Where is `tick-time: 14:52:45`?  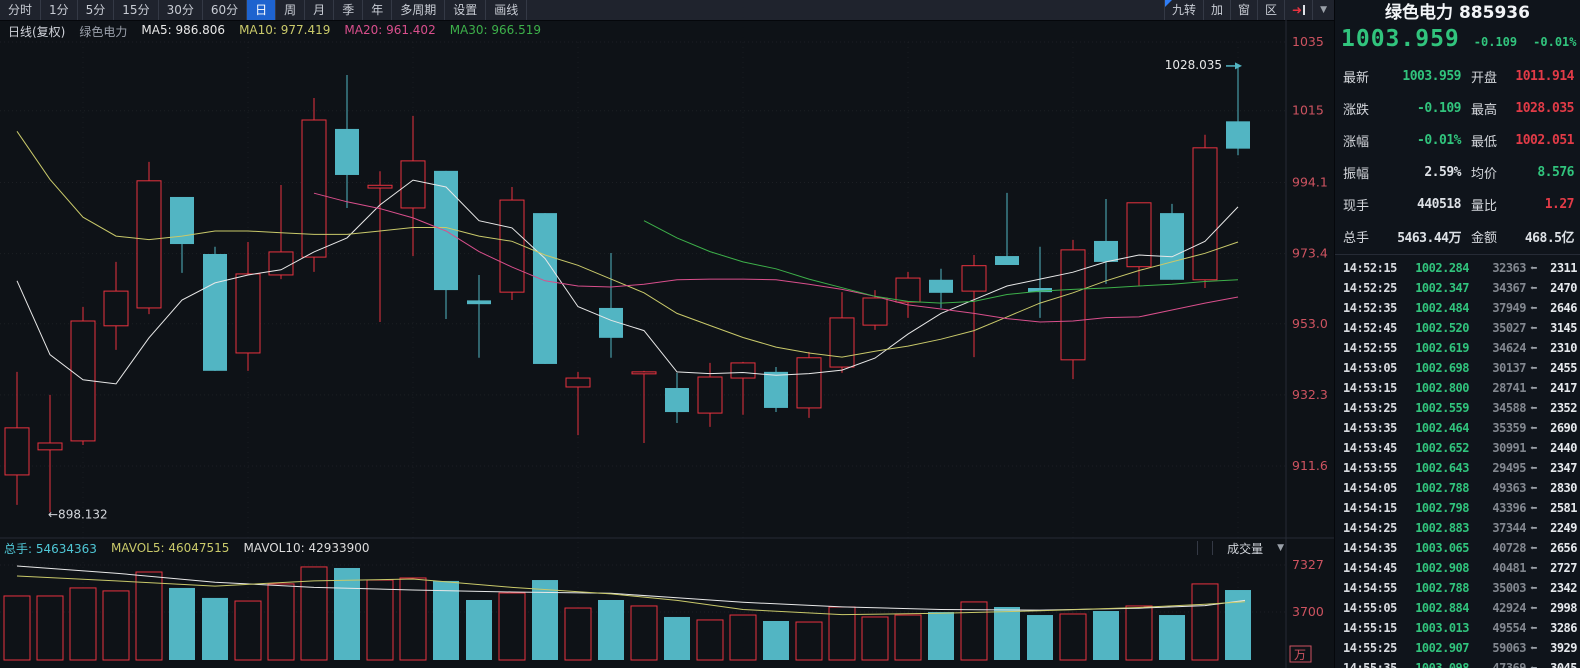
tick-time: 14:52:45 is located at coordinates (1370, 328).